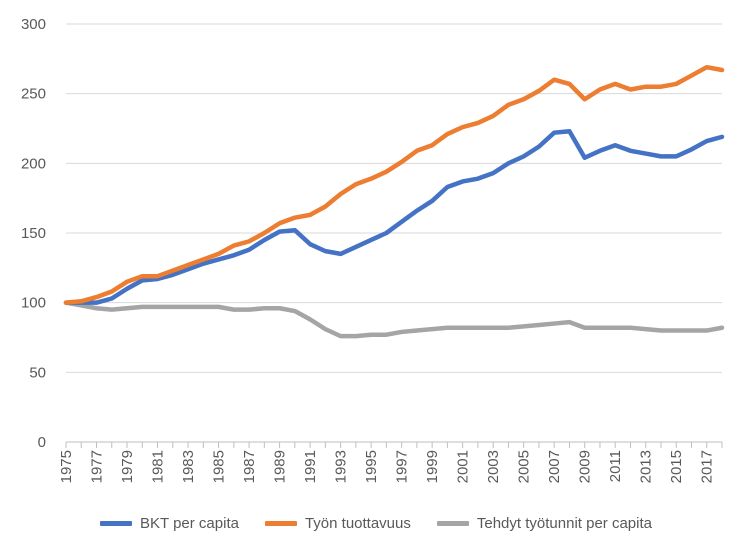 This screenshot has width=752, height=559. Describe the element at coordinates (66, 466) in the screenshot. I see `x-tick-label: 1975` at that location.